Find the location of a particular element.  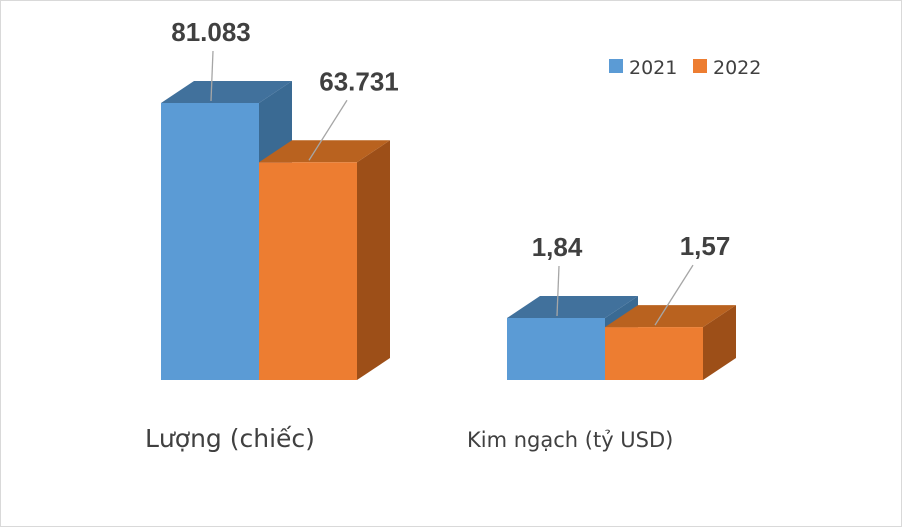

legend: 2021 2022 is located at coordinates (685, 68).